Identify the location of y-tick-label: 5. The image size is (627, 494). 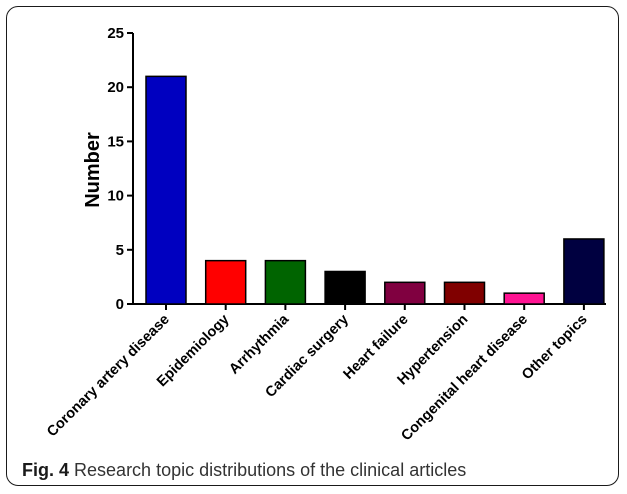
(120, 250).